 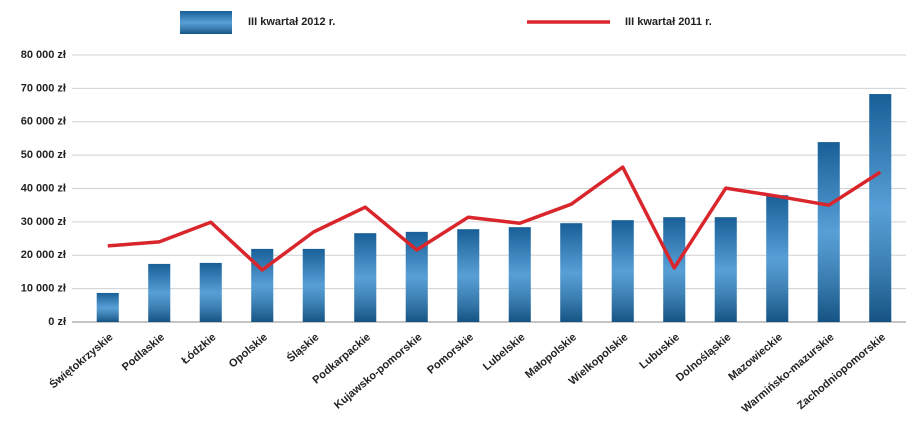 I want to click on y-tick-label: 40 000 zł, so click(x=43, y=188).